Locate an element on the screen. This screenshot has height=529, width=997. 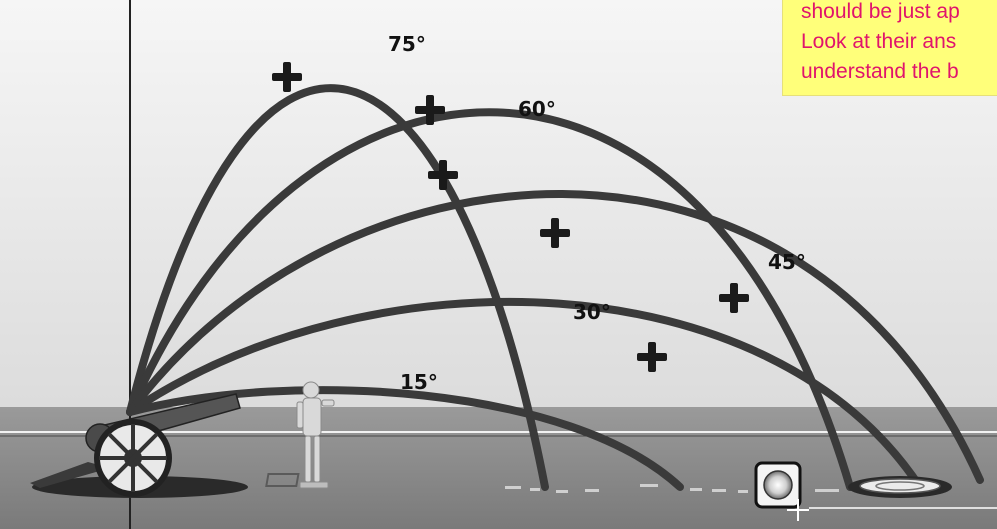
crosshair-icon is located at coordinates (892, 510).